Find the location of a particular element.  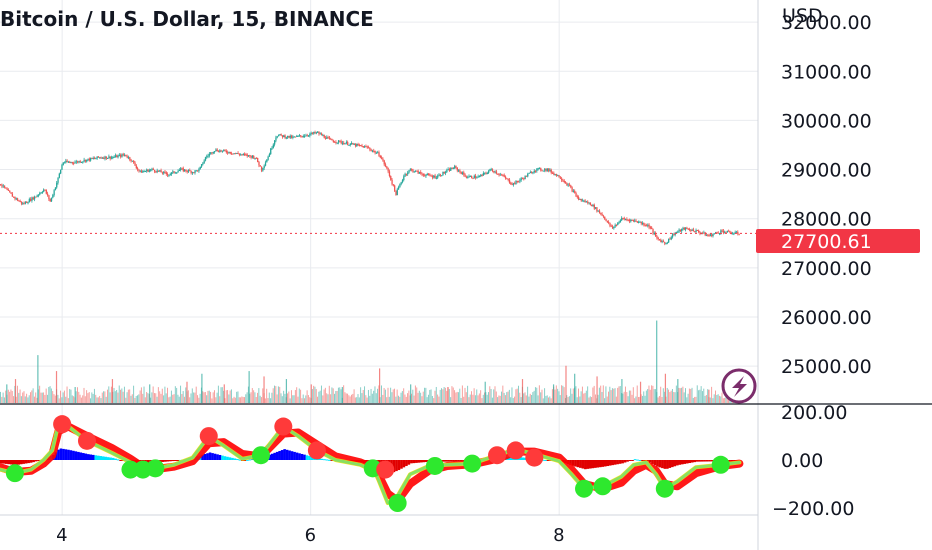

volume-bar-peak is located at coordinates (342, 395).